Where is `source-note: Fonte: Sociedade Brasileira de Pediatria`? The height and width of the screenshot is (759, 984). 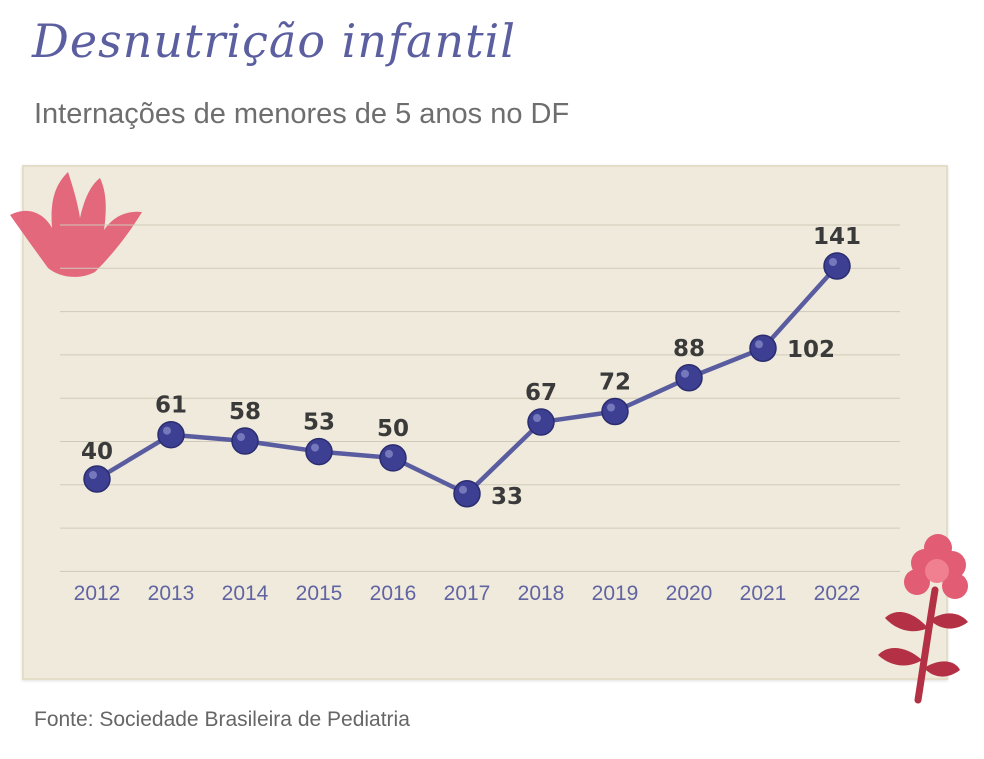 source-note: Fonte: Sociedade Brasileira de Pediatria is located at coordinates (222, 719).